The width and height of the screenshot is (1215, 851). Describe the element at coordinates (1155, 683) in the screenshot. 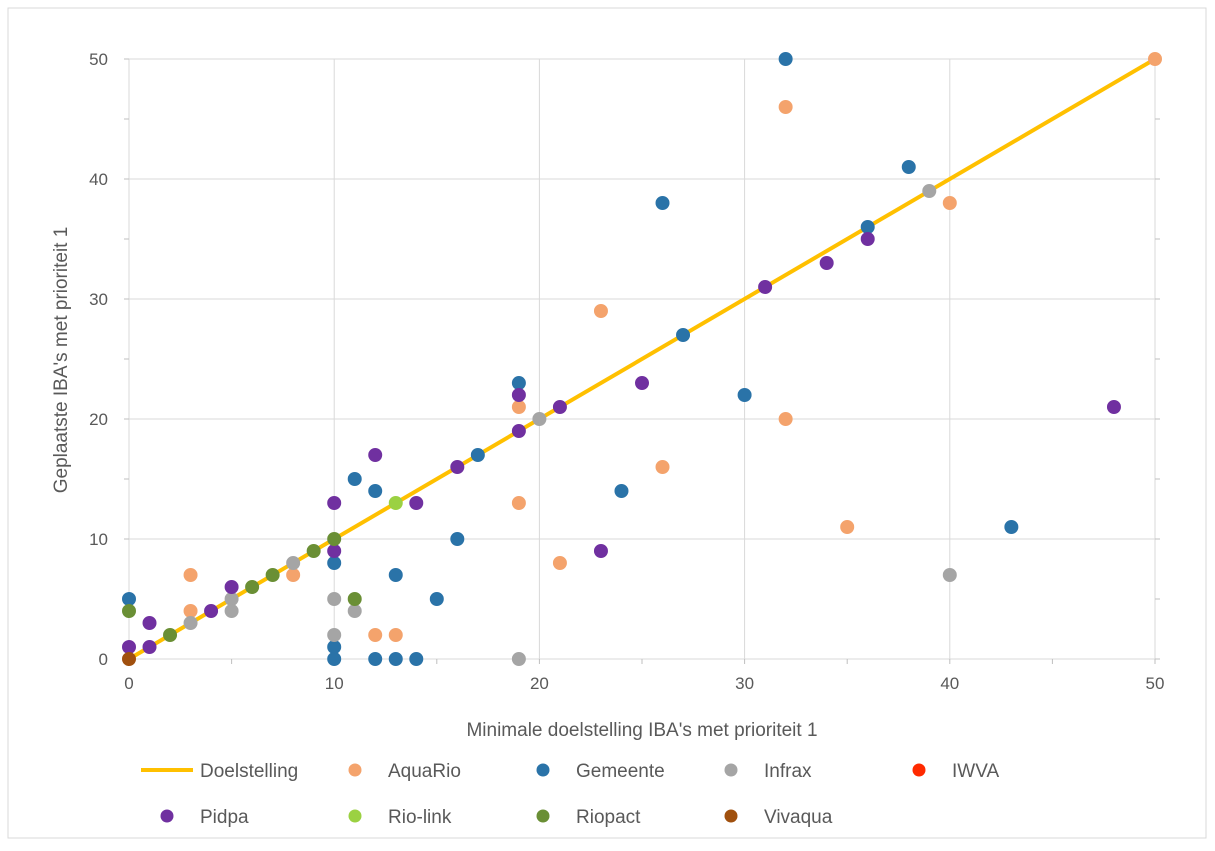

I see `x-tick-label: 50` at that location.